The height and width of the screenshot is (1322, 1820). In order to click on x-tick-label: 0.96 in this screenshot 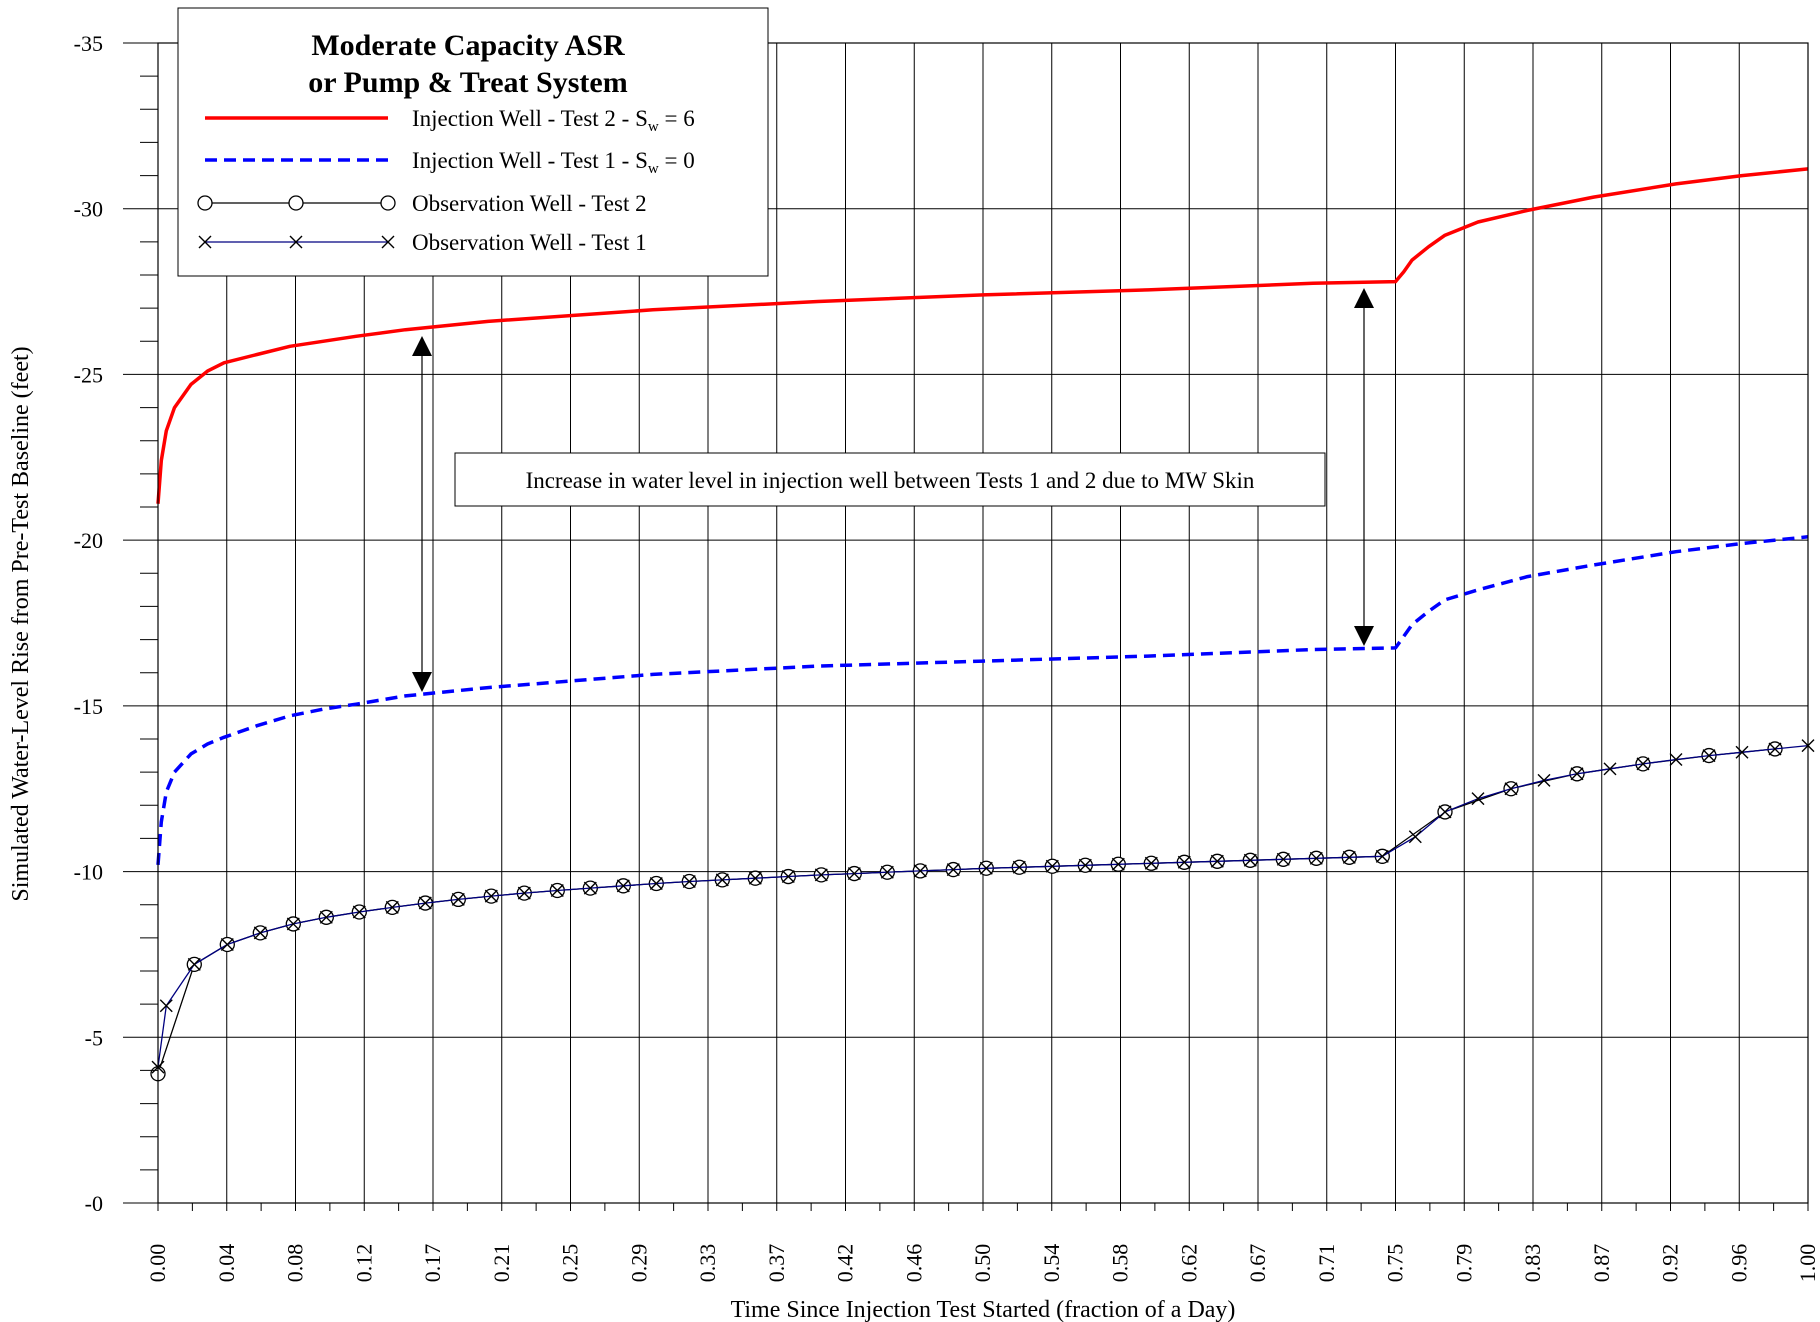, I will do `click(1738, 1263)`.